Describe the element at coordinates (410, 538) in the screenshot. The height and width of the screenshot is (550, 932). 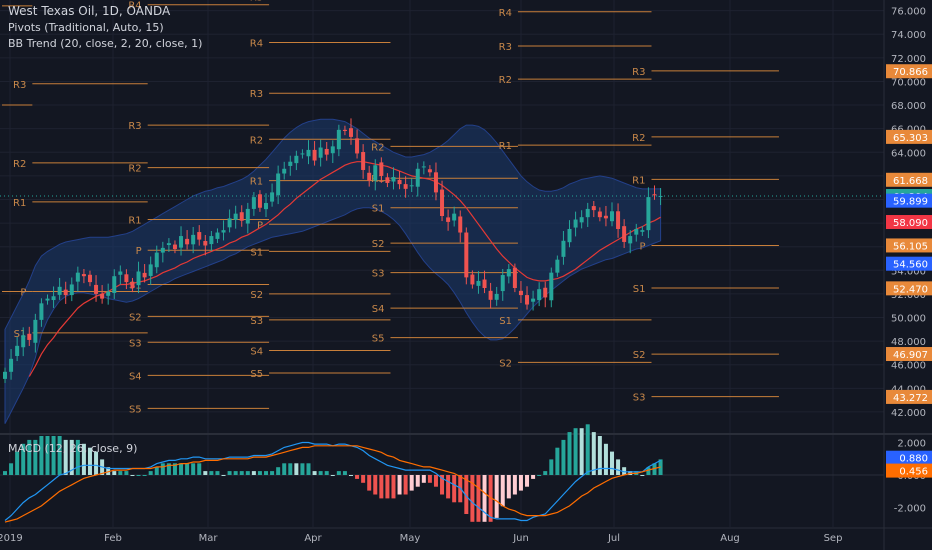
I see `time-tick-label: May` at that location.